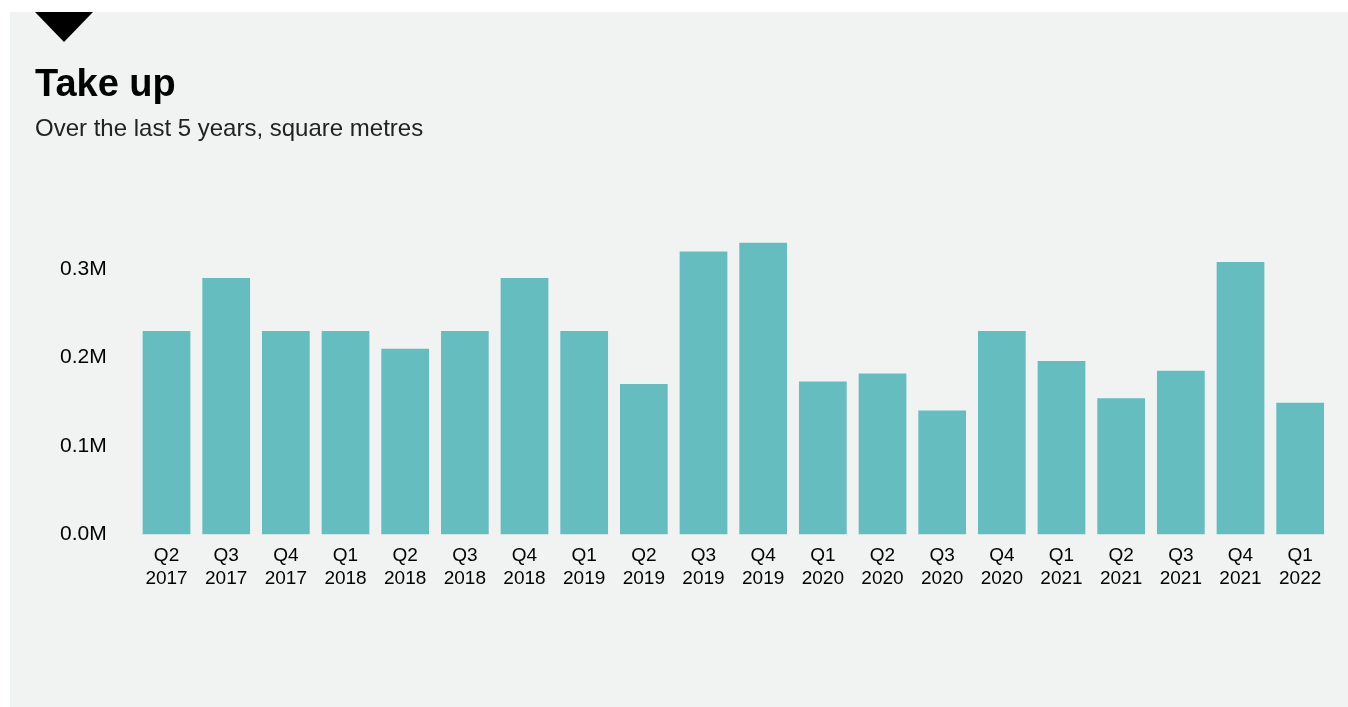 This screenshot has height=707, width=1348. Describe the element at coordinates (1001, 566) in the screenshot. I see `x-tick-label: Q4 2020` at that location.